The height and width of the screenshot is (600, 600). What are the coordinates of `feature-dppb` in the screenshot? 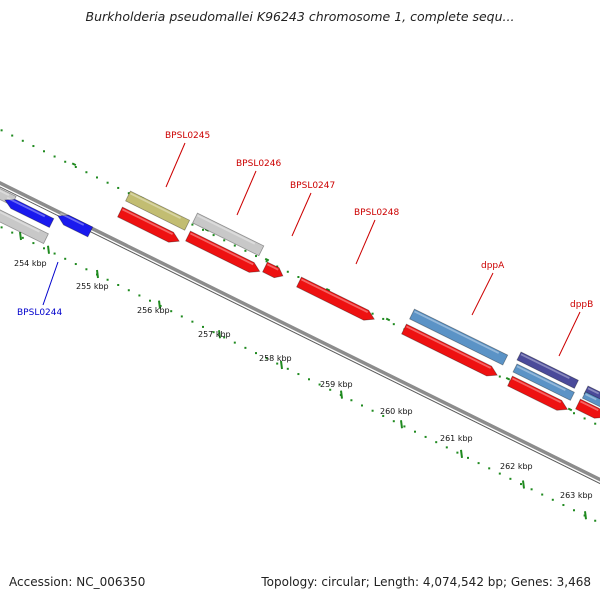 It's located at (538, 393).